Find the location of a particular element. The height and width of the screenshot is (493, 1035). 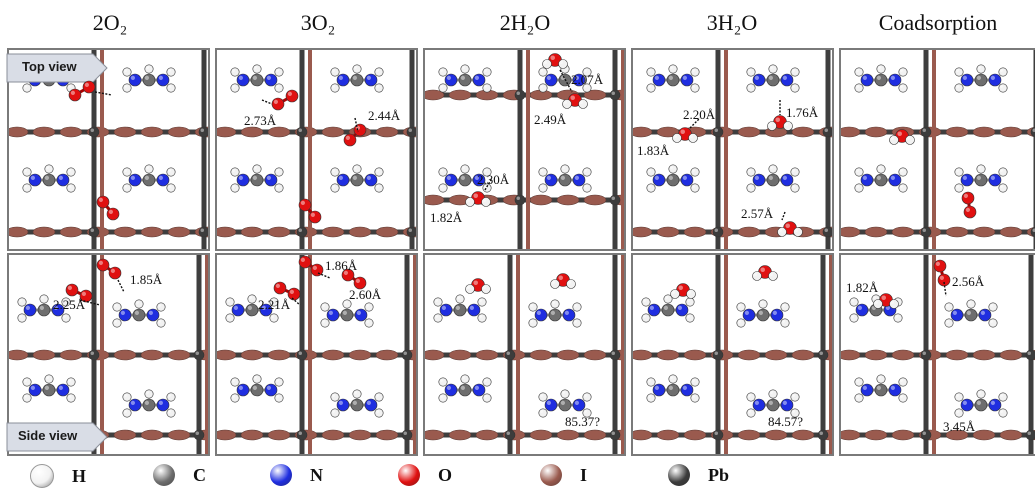

panel-side-3o2 is located at coordinates (316, 354).